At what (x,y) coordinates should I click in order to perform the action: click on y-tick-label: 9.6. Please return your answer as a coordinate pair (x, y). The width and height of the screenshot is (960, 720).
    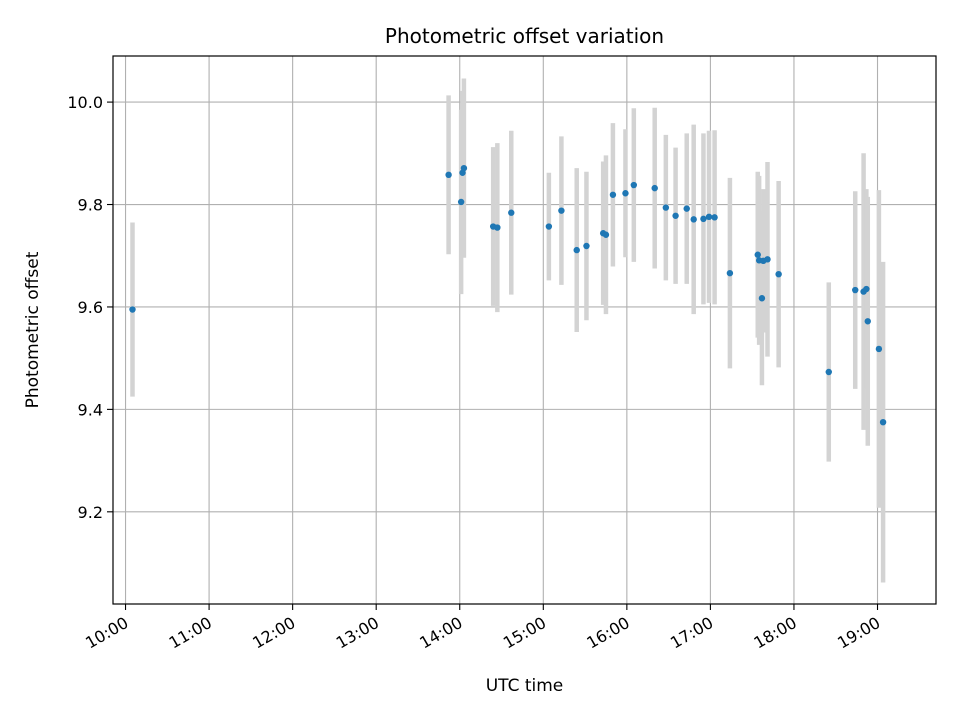
    Looking at the image, I should click on (90, 307).